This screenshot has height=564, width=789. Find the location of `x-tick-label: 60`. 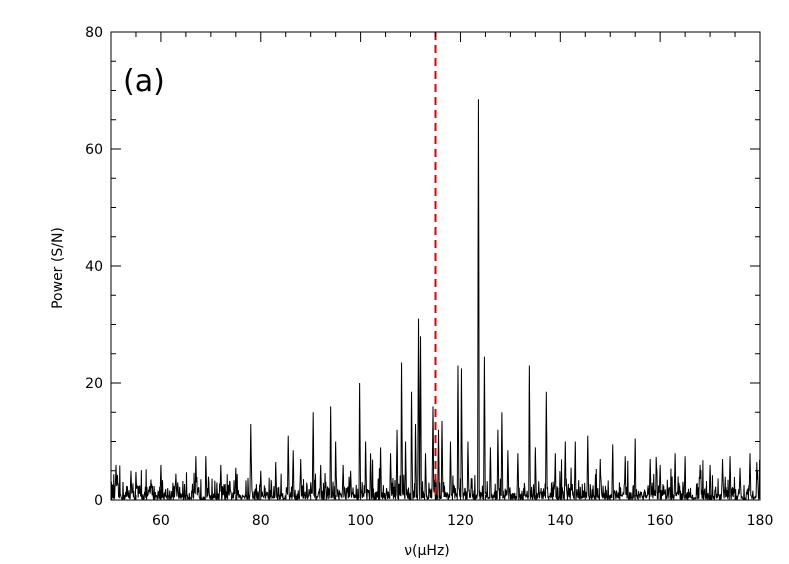

x-tick-label: 60 is located at coordinates (161, 521).